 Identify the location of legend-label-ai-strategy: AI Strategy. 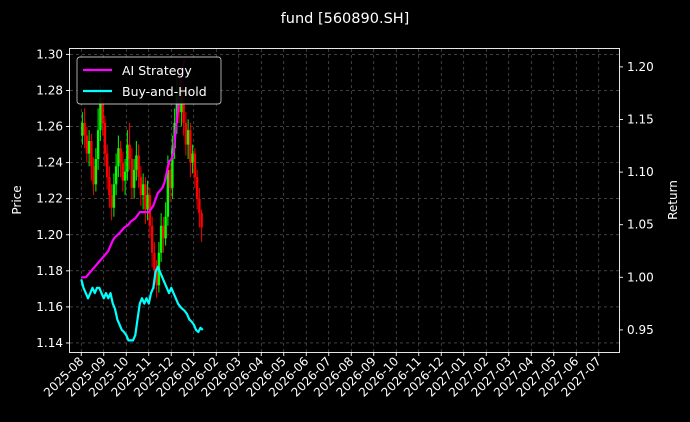
(157, 70).